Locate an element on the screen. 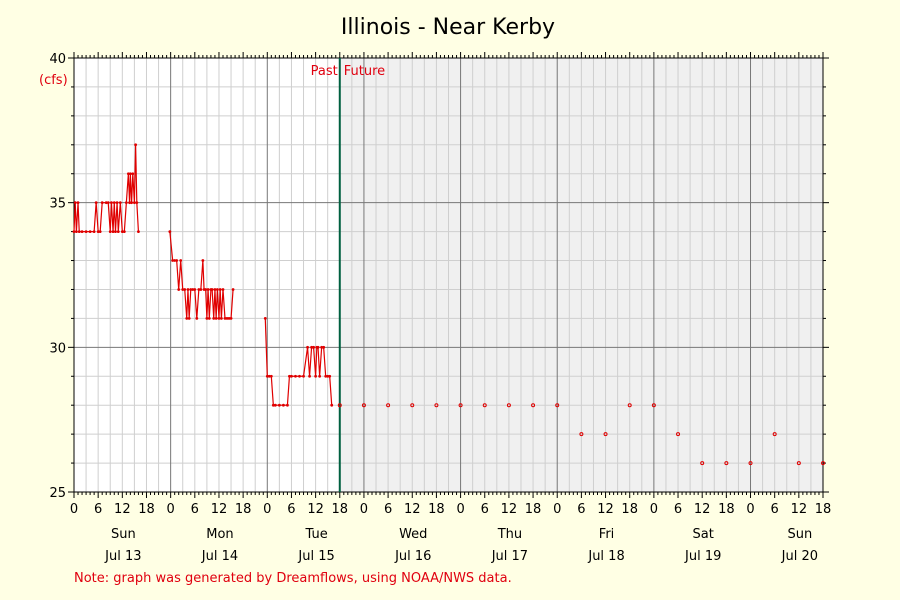 This screenshot has height=600, width=900. day-of-week-label: Wed is located at coordinates (413, 534).